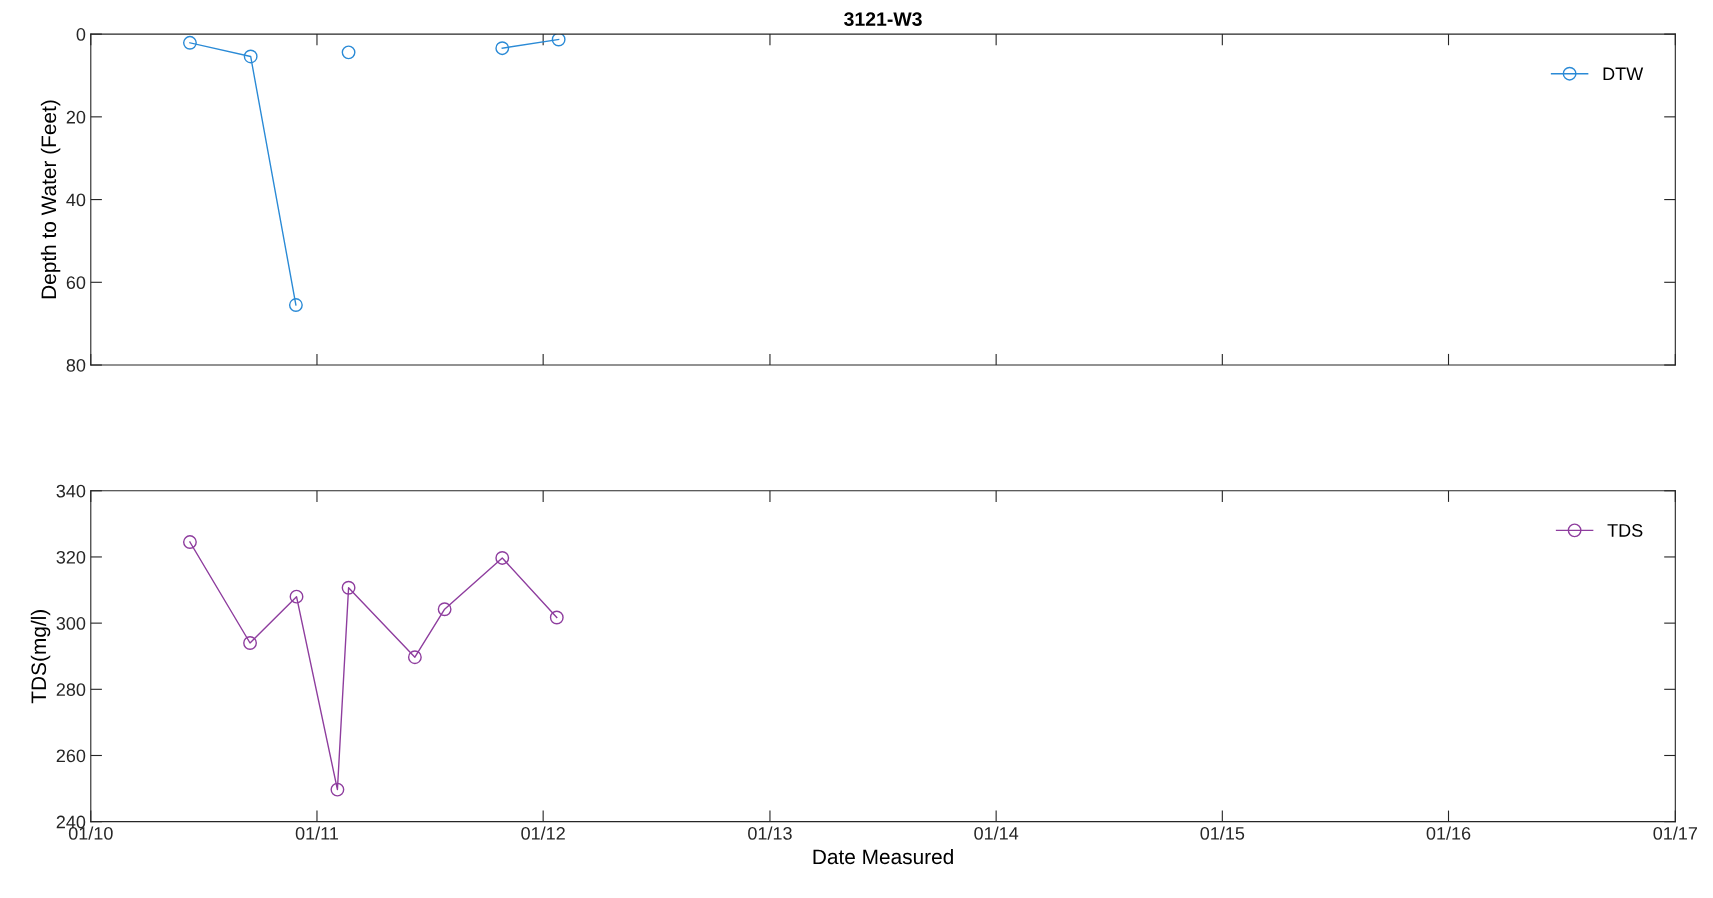 This screenshot has width=1713, height=898. Describe the element at coordinates (71, 557) in the screenshot. I see `y-tick-label: 320` at that location.